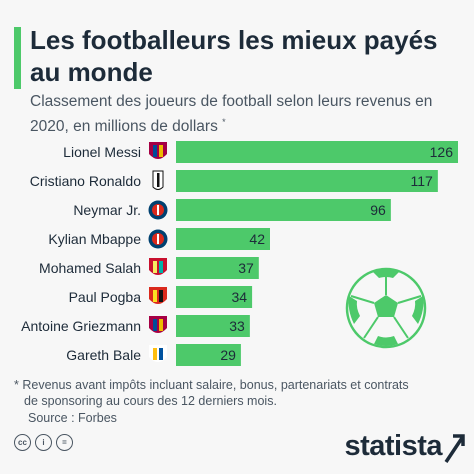 Image resolution: width=474 pixels, height=474 pixels. Describe the element at coordinates (81, 326) in the screenshot. I see `category-label: Antoine Griezmann` at that location.